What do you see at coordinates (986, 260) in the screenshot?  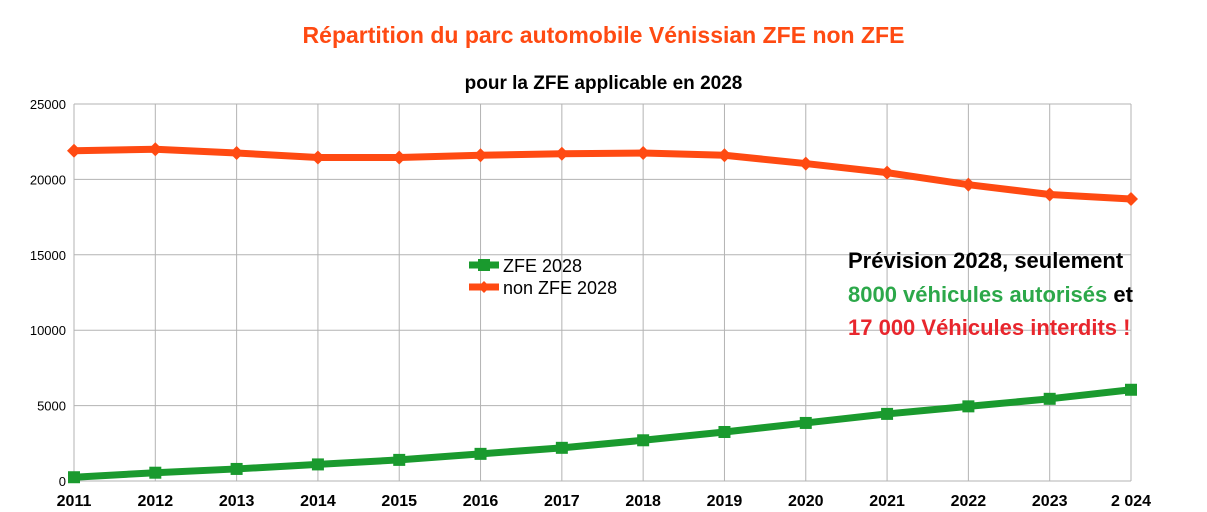 I see `annotation-line-1: Prévision 2028, seulement` at bounding box center [986, 260].